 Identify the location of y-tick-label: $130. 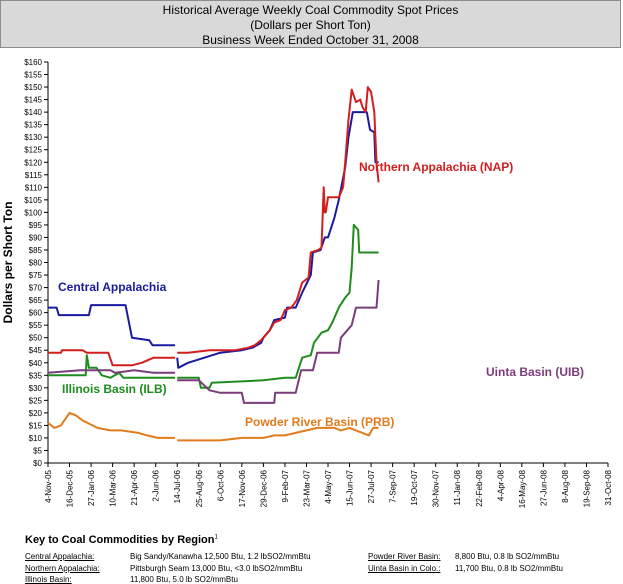
(33, 137).